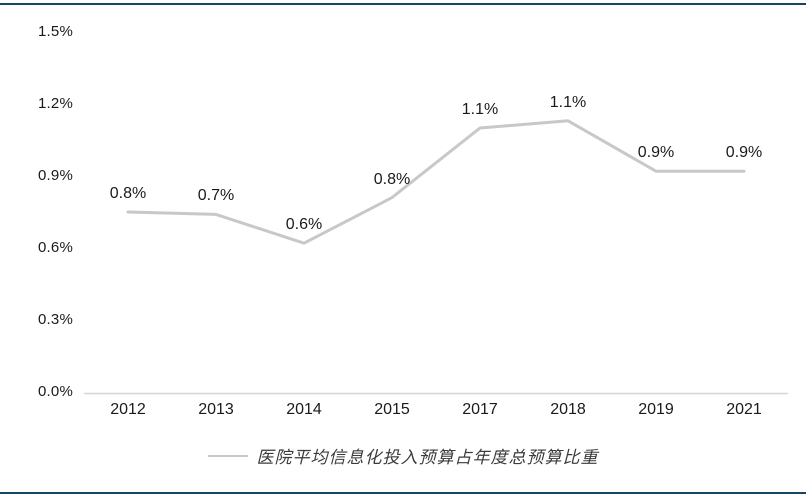 This screenshot has width=806, height=501. Describe the element at coordinates (568, 409) in the screenshot. I see `x-axis-tick-label: 2018` at that location.